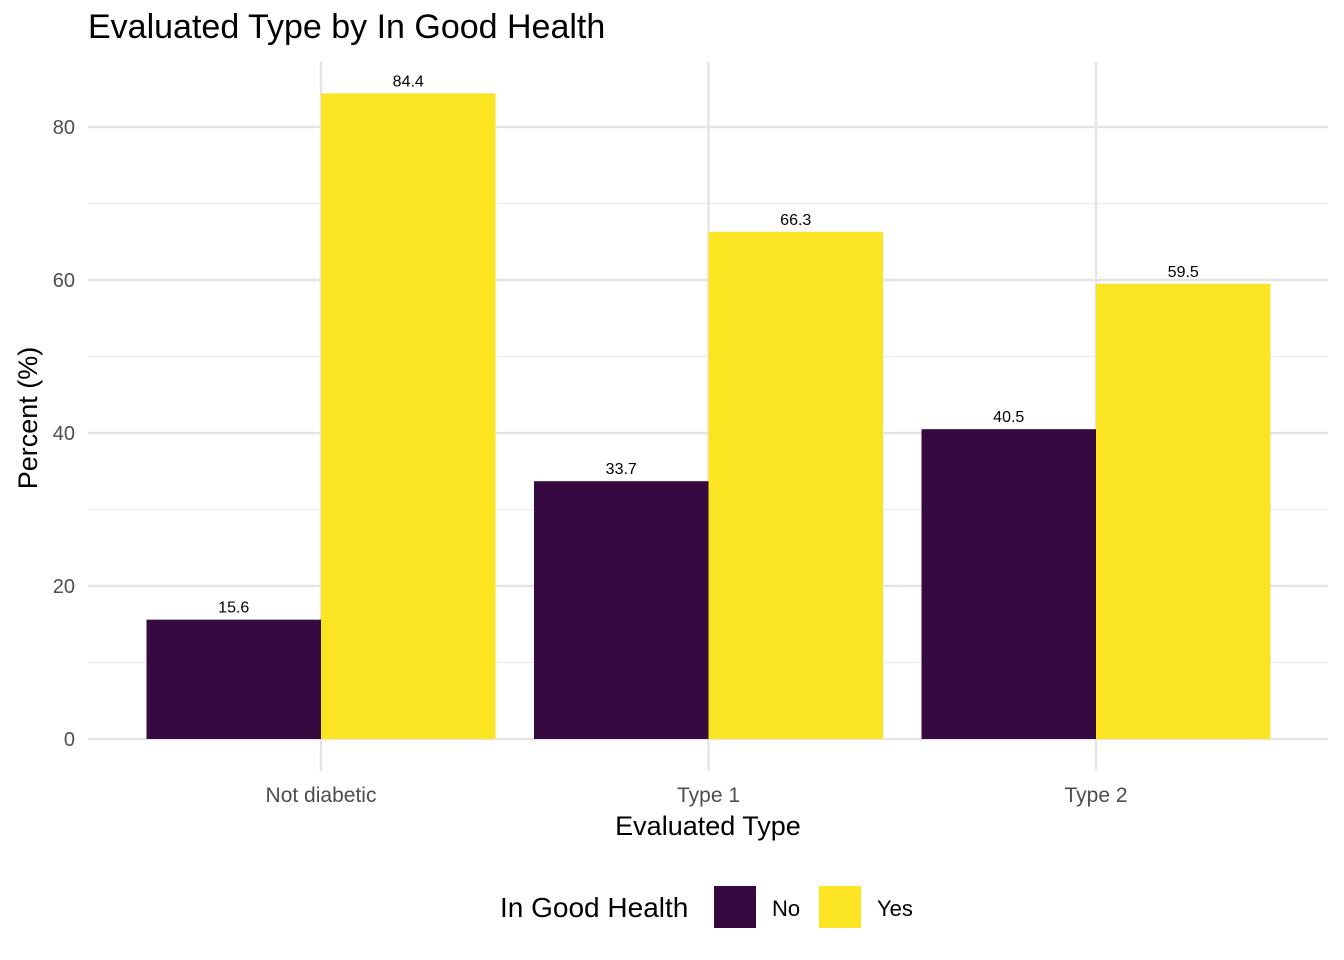  I want to click on y-tick-label: 60, so click(64, 281).